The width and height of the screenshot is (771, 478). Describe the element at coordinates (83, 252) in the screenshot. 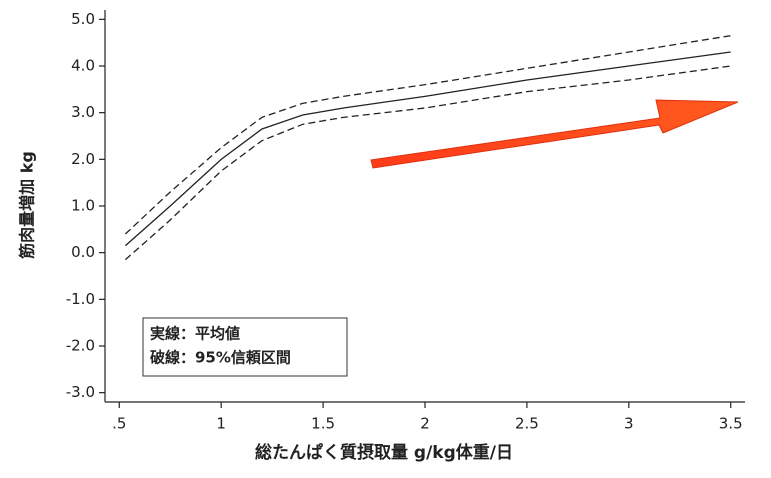

I see `y-tick-label: 0.0` at that location.